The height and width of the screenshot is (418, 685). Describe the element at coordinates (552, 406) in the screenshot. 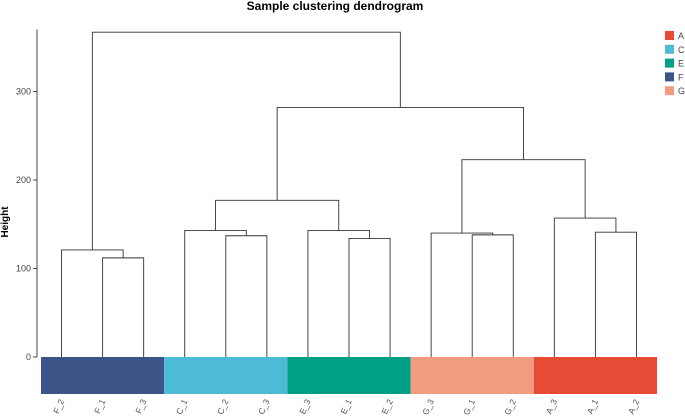

I see `leaf-label: A_3` at that location.